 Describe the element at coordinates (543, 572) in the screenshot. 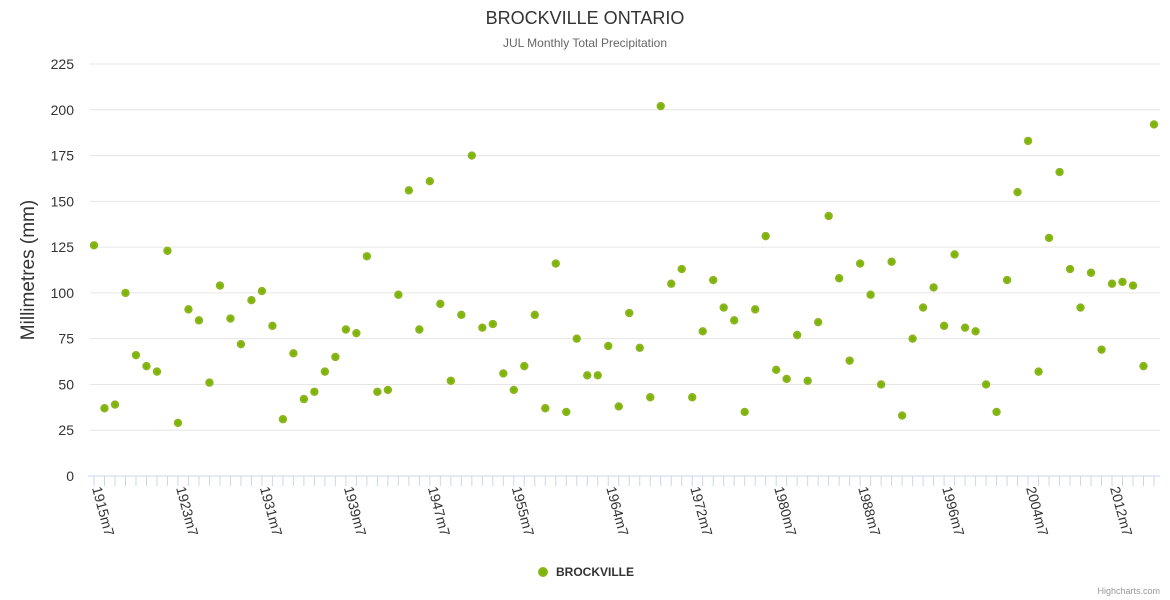

I see `legend-marker-icon` at that location.